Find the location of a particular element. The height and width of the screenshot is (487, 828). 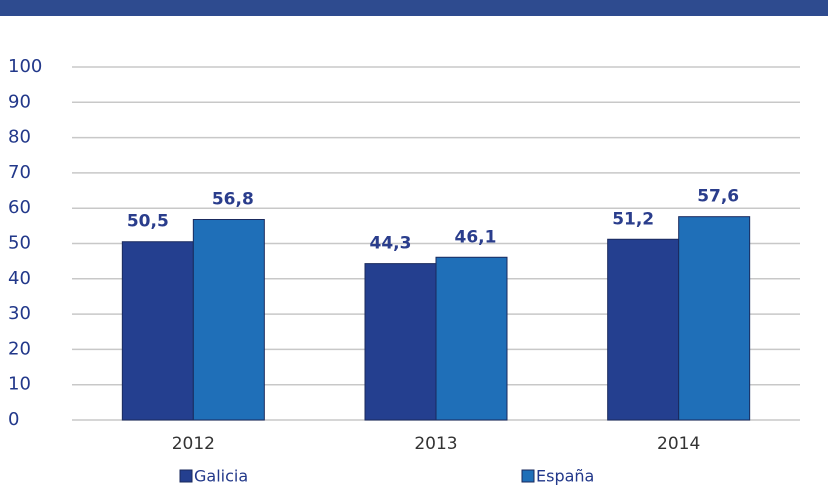

x-tick-label: 2014 is located at coordinates (678, 444).